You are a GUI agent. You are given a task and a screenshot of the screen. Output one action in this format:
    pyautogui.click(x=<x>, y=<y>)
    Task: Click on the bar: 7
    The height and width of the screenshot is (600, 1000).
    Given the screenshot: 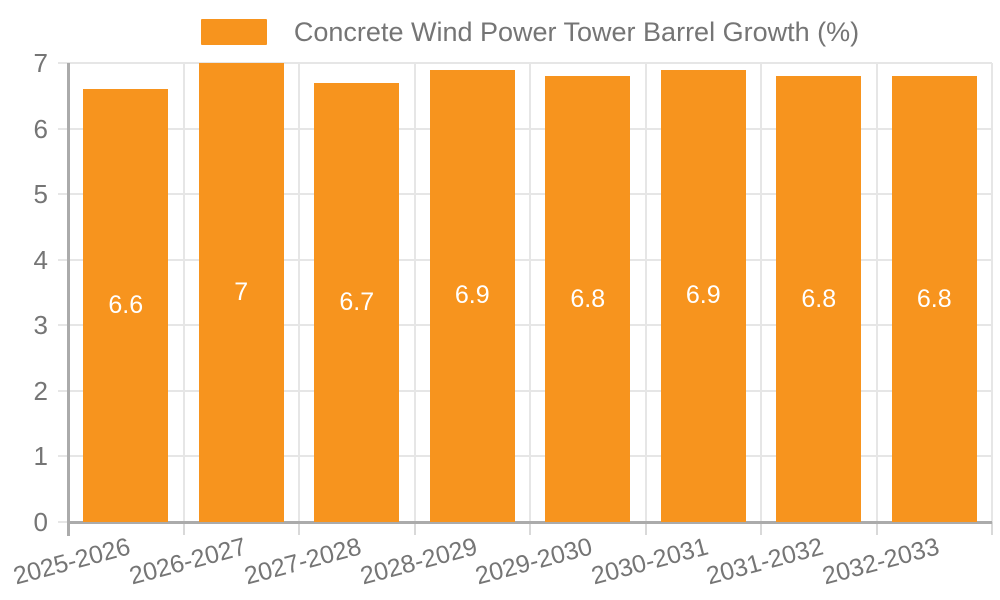 What is the action you would take?
    pyautogui.click(x=241, y=292)
    